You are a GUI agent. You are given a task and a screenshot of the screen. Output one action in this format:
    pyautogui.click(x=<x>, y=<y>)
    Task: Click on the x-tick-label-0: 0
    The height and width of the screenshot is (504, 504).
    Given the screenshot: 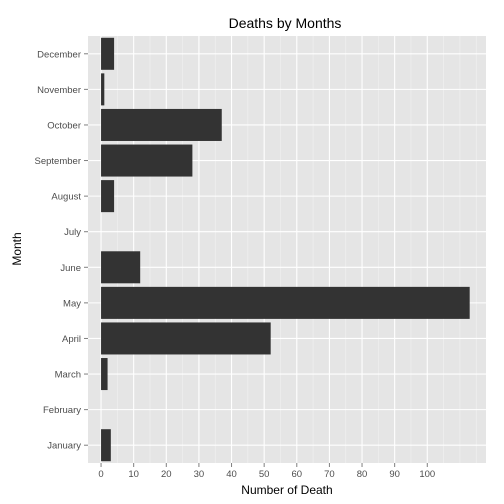 What is the action you would take?
    pyautogui.click(x=100, y=474)
    